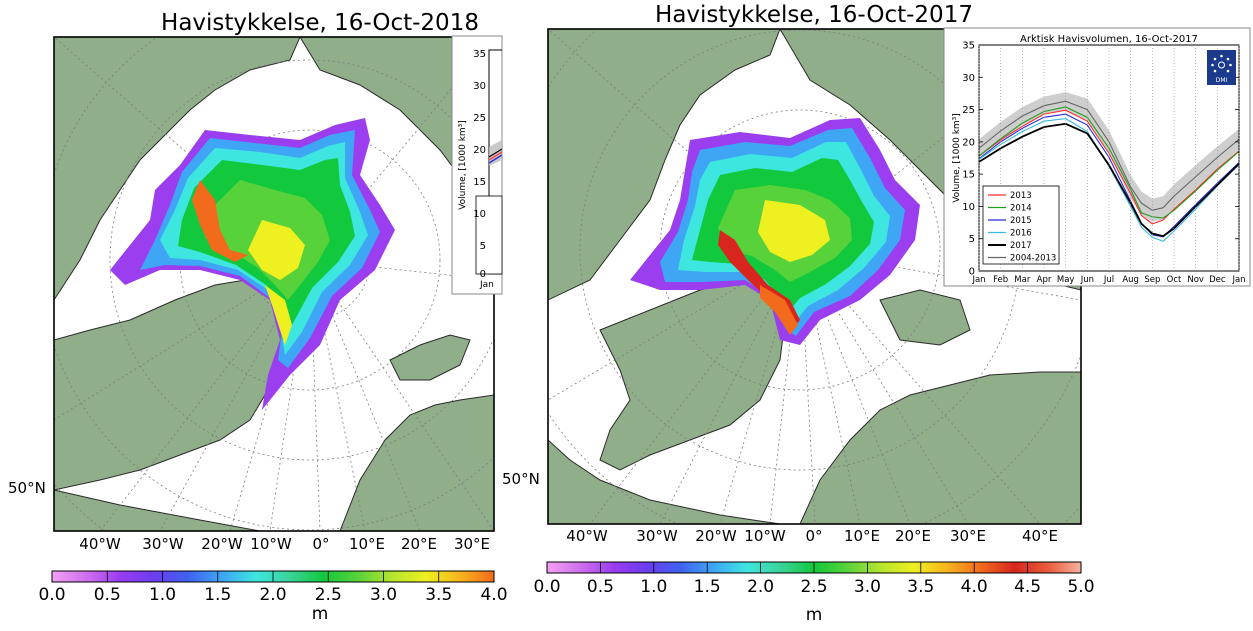 The height and width of the screenshot is (631, 1253). I want to click on left-inset-ytick: 15, so click(479, 182).